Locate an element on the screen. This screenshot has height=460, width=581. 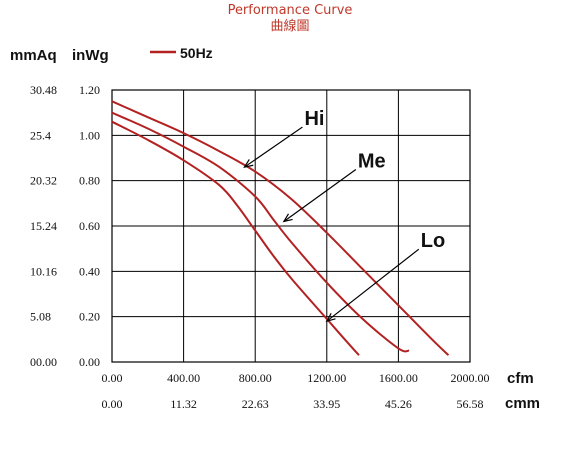
x-tick-cfm: 1600.00 is located at coordinates (398, 378).